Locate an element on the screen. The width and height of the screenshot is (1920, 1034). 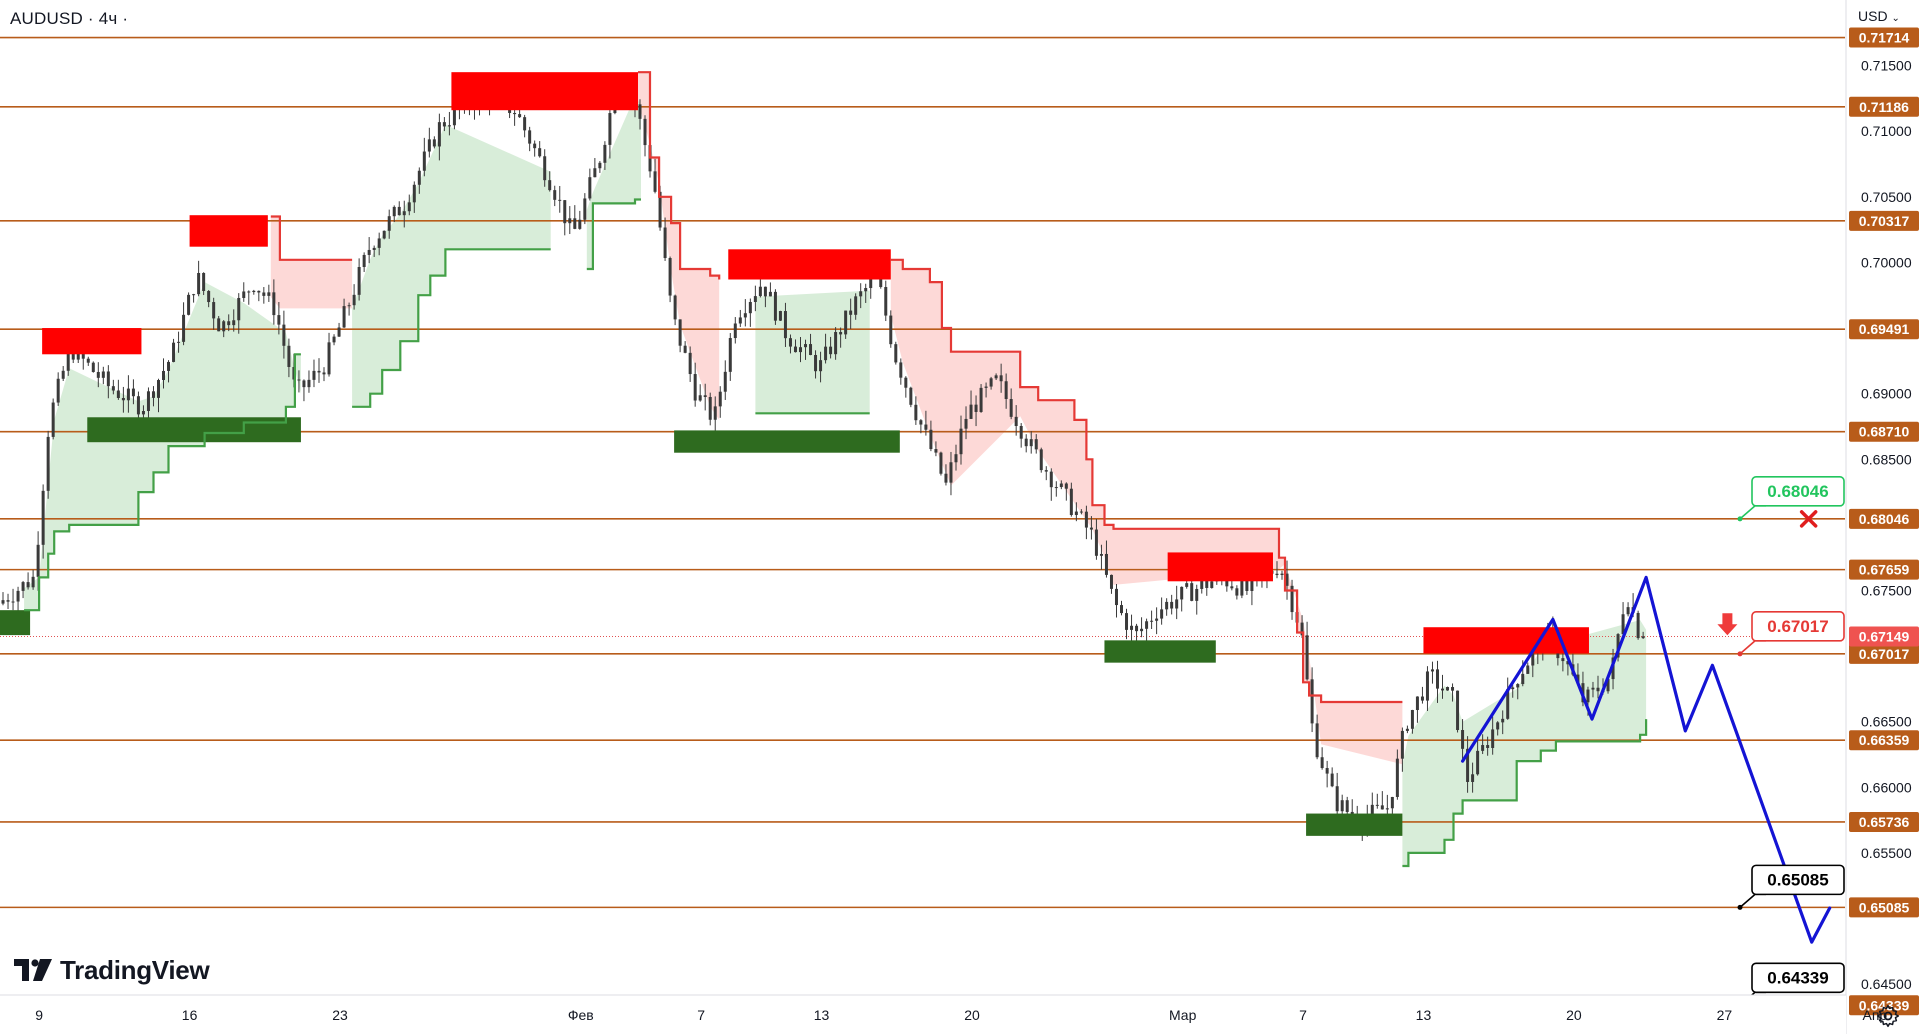
tradingview-logo: TradingView is located at coordinates (112, 970).